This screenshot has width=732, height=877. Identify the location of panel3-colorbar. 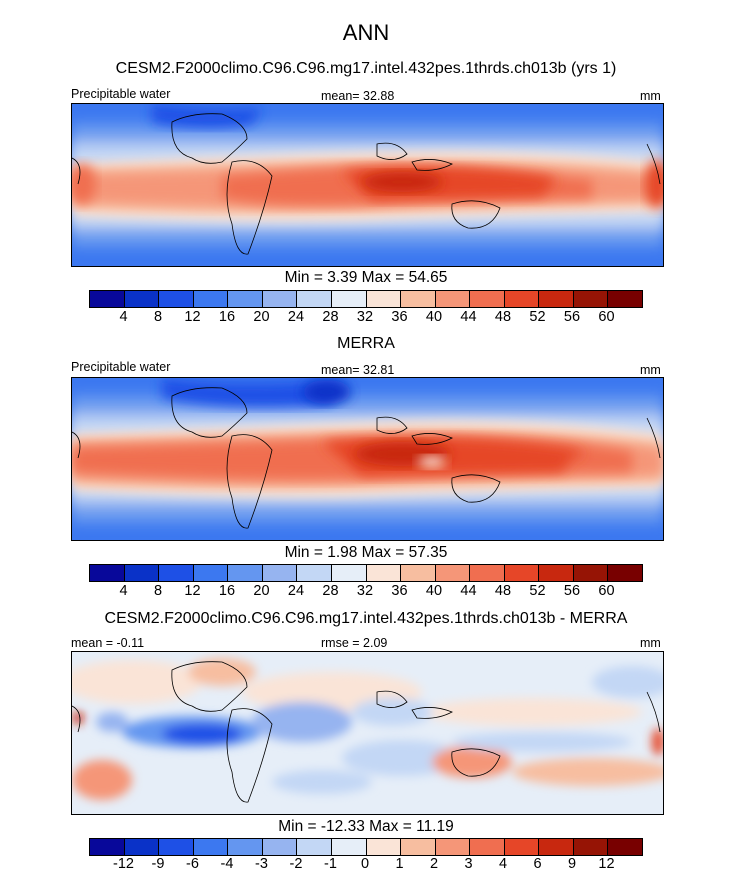
(366, 847).